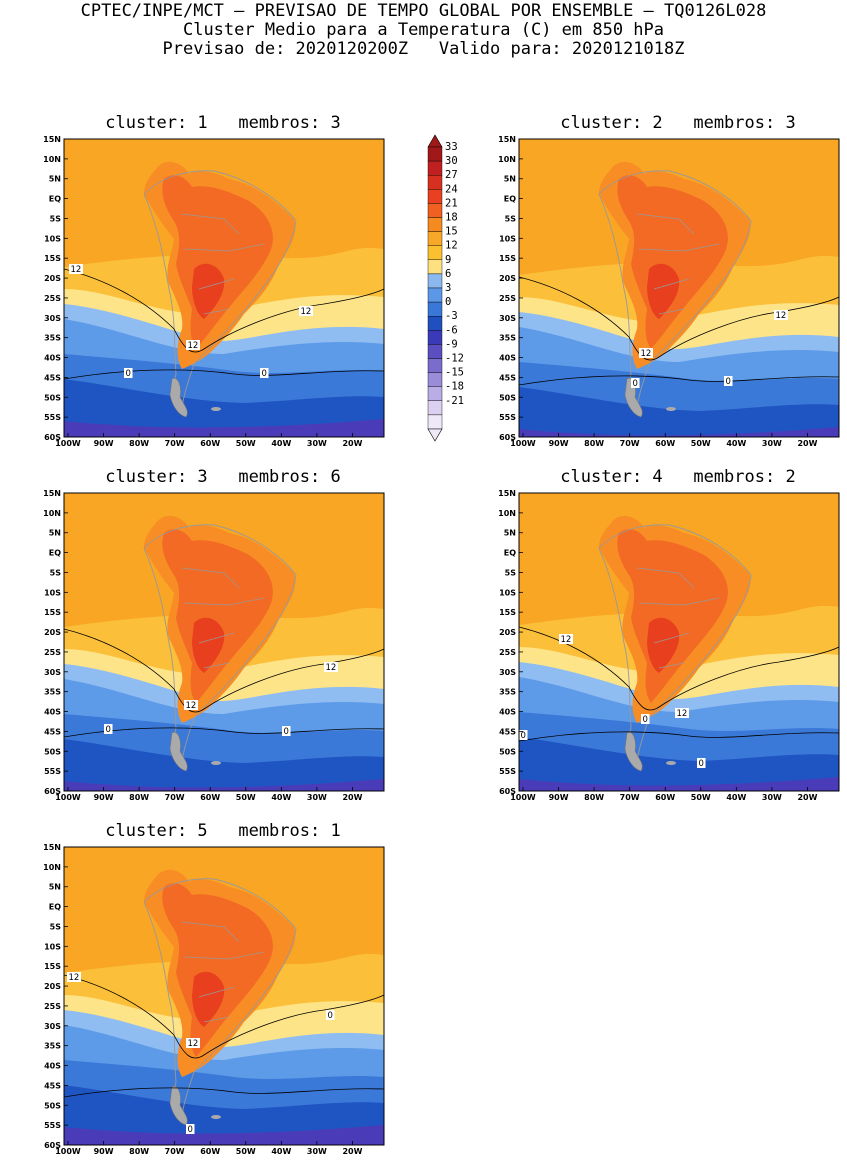 This screenshot has width=847, height=1161. I want to click on colorbar-label: 27, so click(451, 175).